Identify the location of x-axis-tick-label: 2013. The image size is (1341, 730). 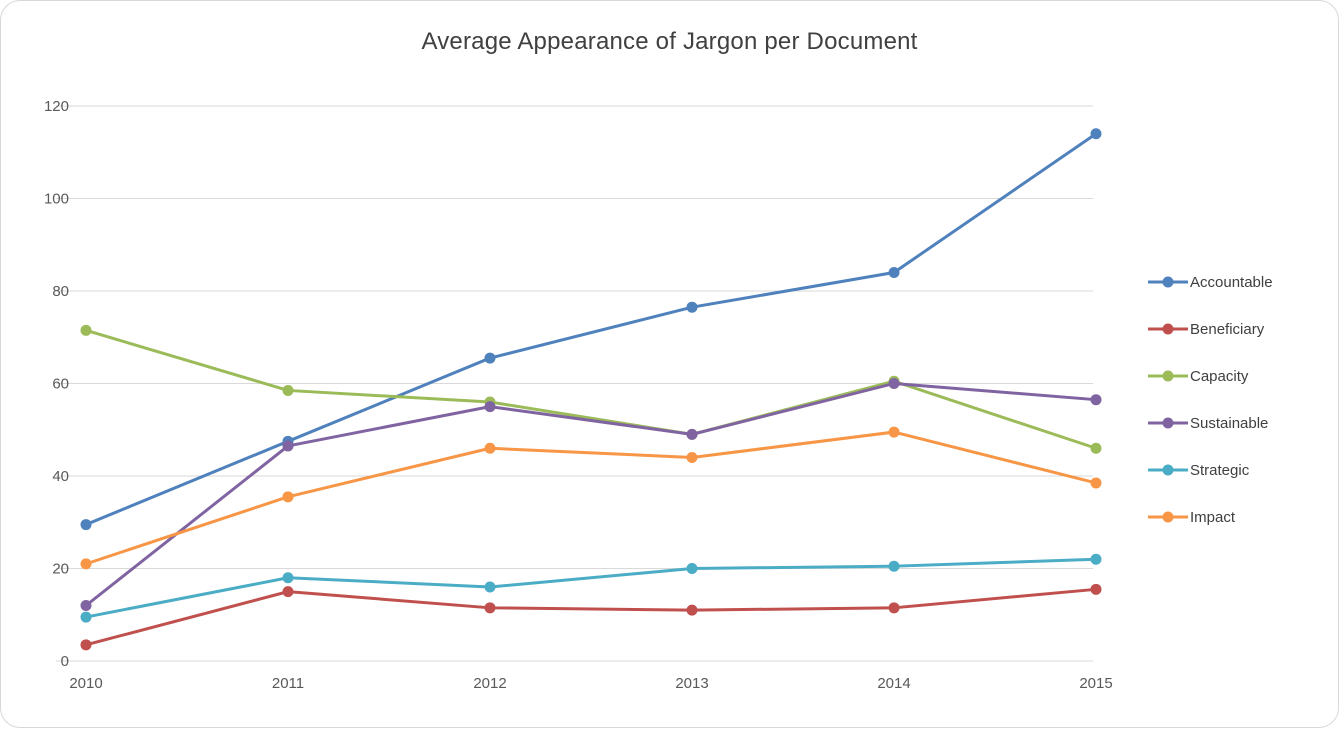
(691, 683).